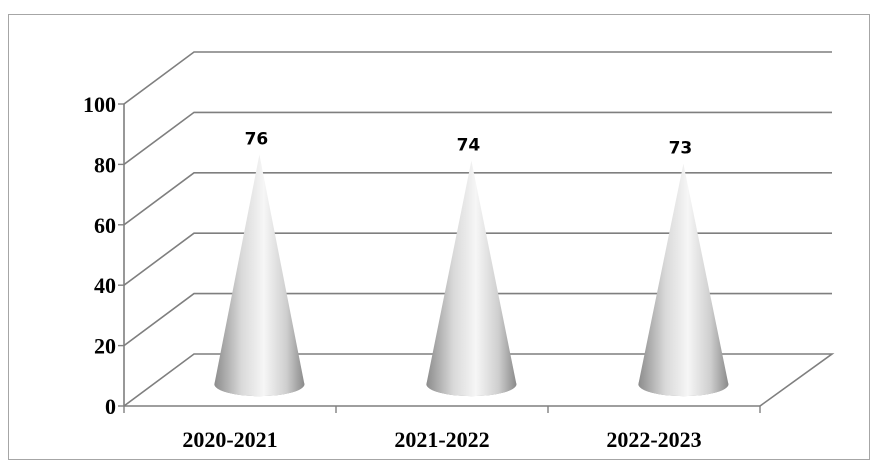 The width and height of the screenshot is (880, 466). I want to click on y-tick-label: 20, so click(105, 346).